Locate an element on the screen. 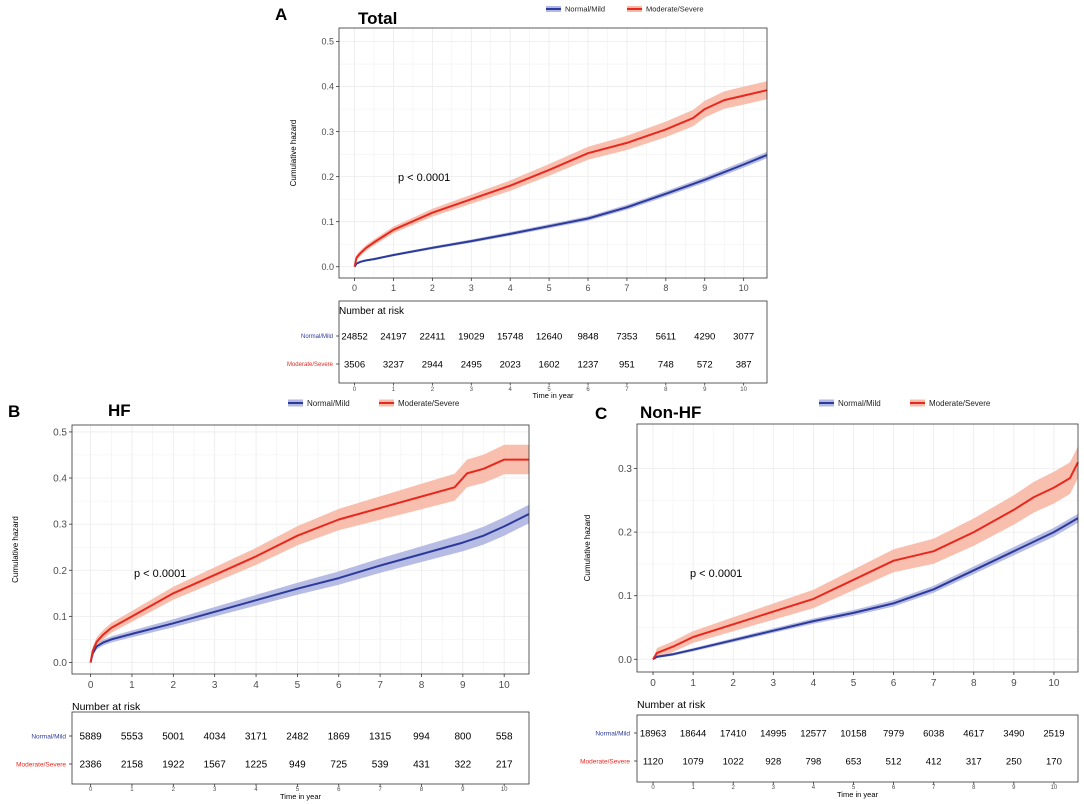  risk-count: 994 is located at coordinates (421, 737).